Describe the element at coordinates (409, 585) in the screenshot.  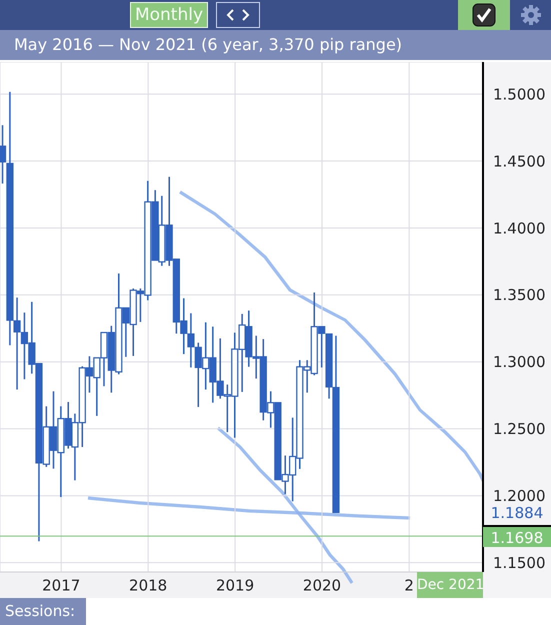
I see `x-tick-label: 2` at that location.